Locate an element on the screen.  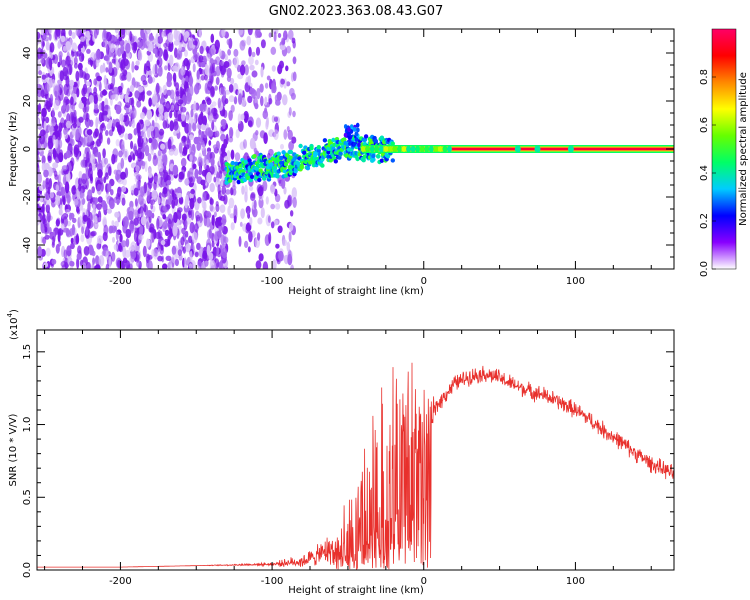
snr-y-tick-label: 1.0 is located at coordinates (27, 425).